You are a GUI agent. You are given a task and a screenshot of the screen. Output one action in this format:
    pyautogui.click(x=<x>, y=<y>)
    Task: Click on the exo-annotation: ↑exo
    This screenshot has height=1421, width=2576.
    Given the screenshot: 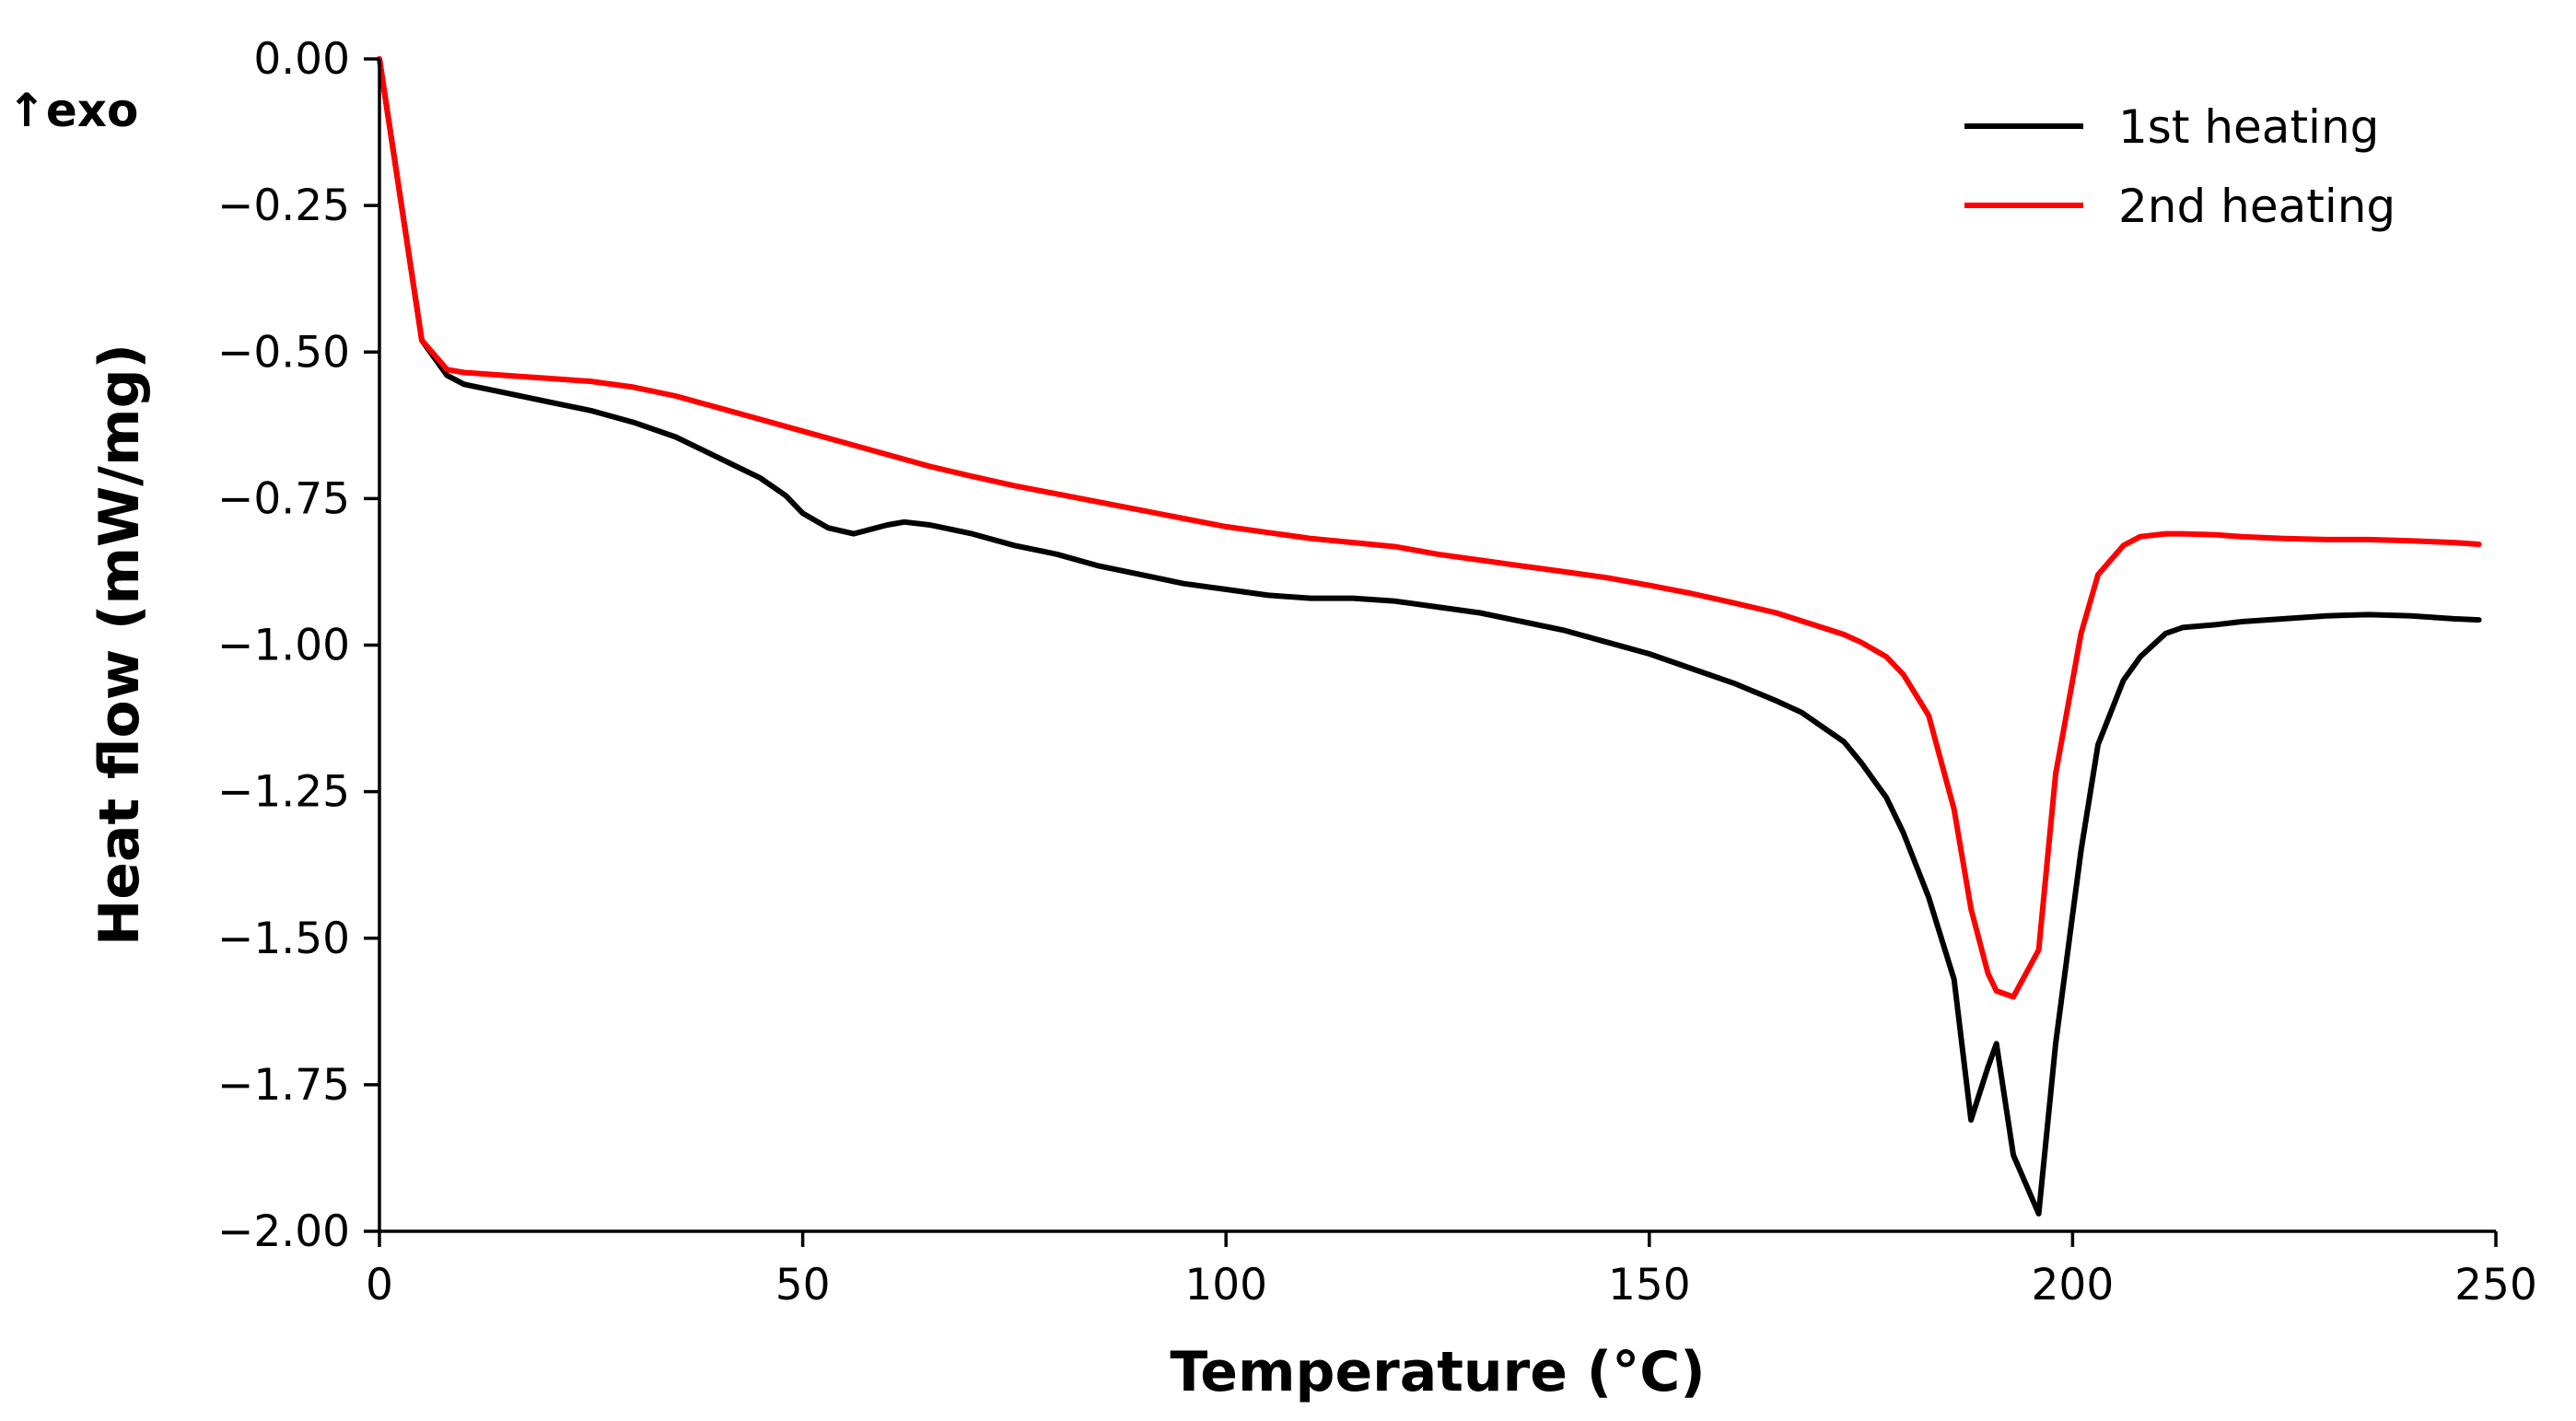 What is the action you would take?
    pyautogui.click(x=72, y=110)
    